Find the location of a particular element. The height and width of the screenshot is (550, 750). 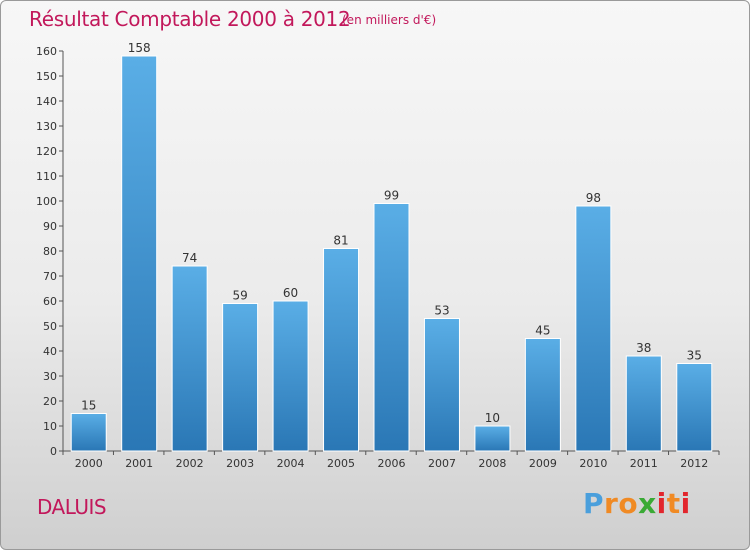

bar-2007 is located at coordinates (441, 385).